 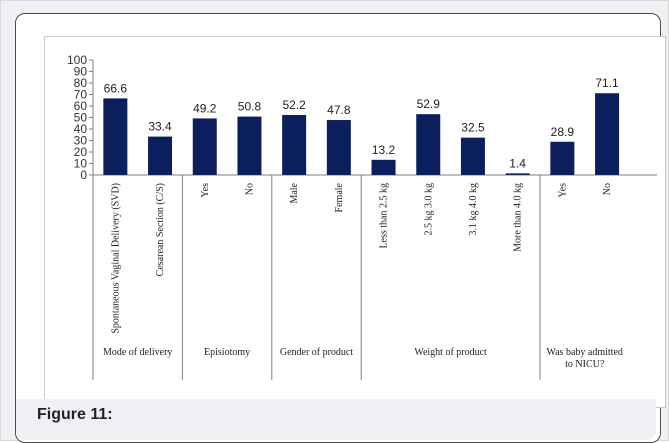 I want to click on x-category-label: Female, so click(x=339, y=197).